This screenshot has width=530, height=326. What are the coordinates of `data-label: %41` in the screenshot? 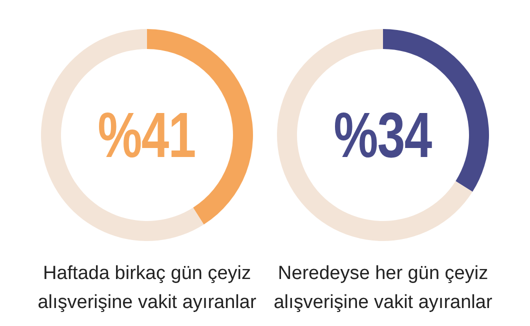 It's located at (147, 135).